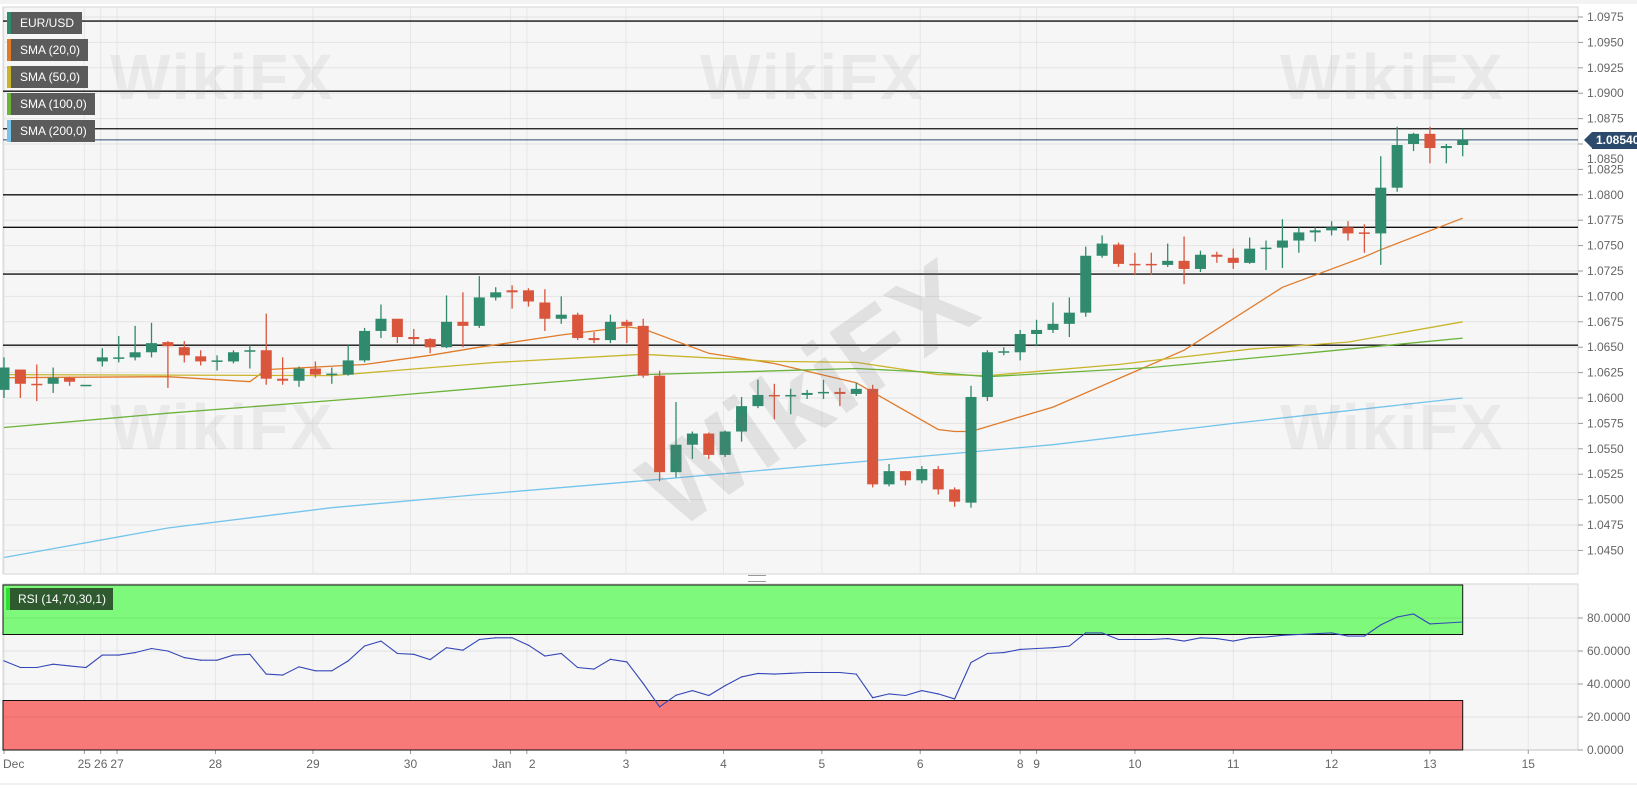  What do you see at coordinates (1036, 764) in the screenshot?
I see `x-tick-label: 9` at bounding box center [1036, 764].